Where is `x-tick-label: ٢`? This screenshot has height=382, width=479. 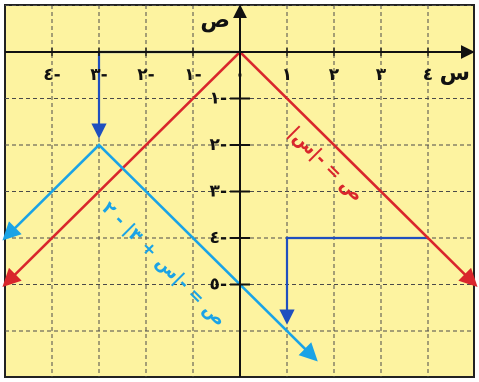
x-tick-label: ٢ is located at coordinates (334, 75).